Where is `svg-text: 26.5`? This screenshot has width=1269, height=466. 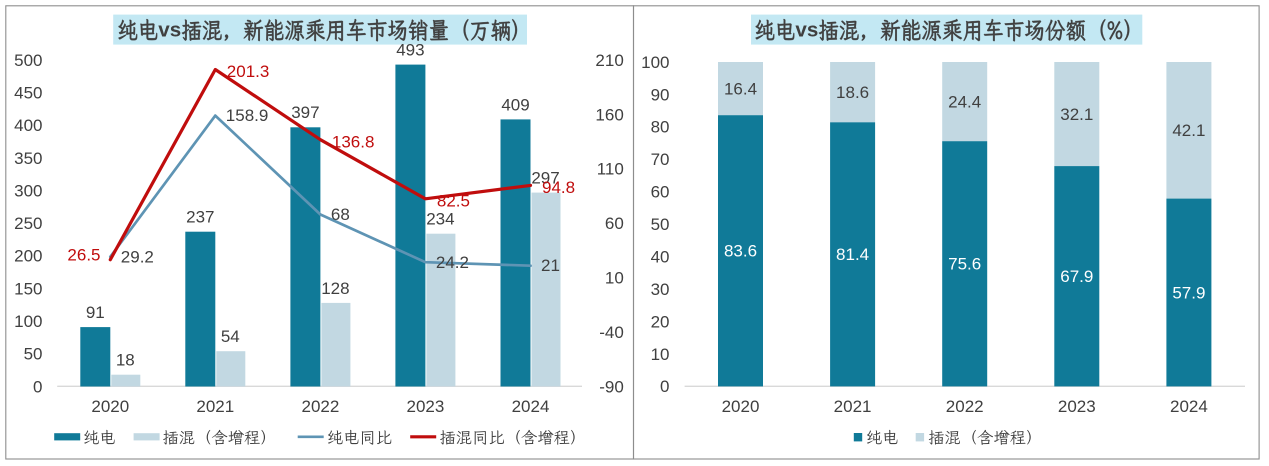
svg-text: 26.5 is located at coordinates (83, 255).